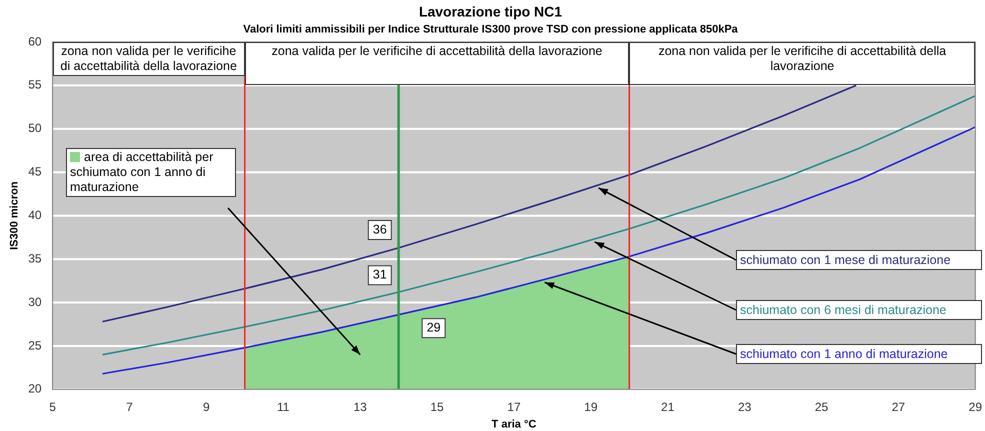 Image resolution: width=985 pixels, height=431 pixels. What do you see at coordinates (591, 407) in the screenshot?
I see `x-tick-label: 19` at bounding box center [591, 407].